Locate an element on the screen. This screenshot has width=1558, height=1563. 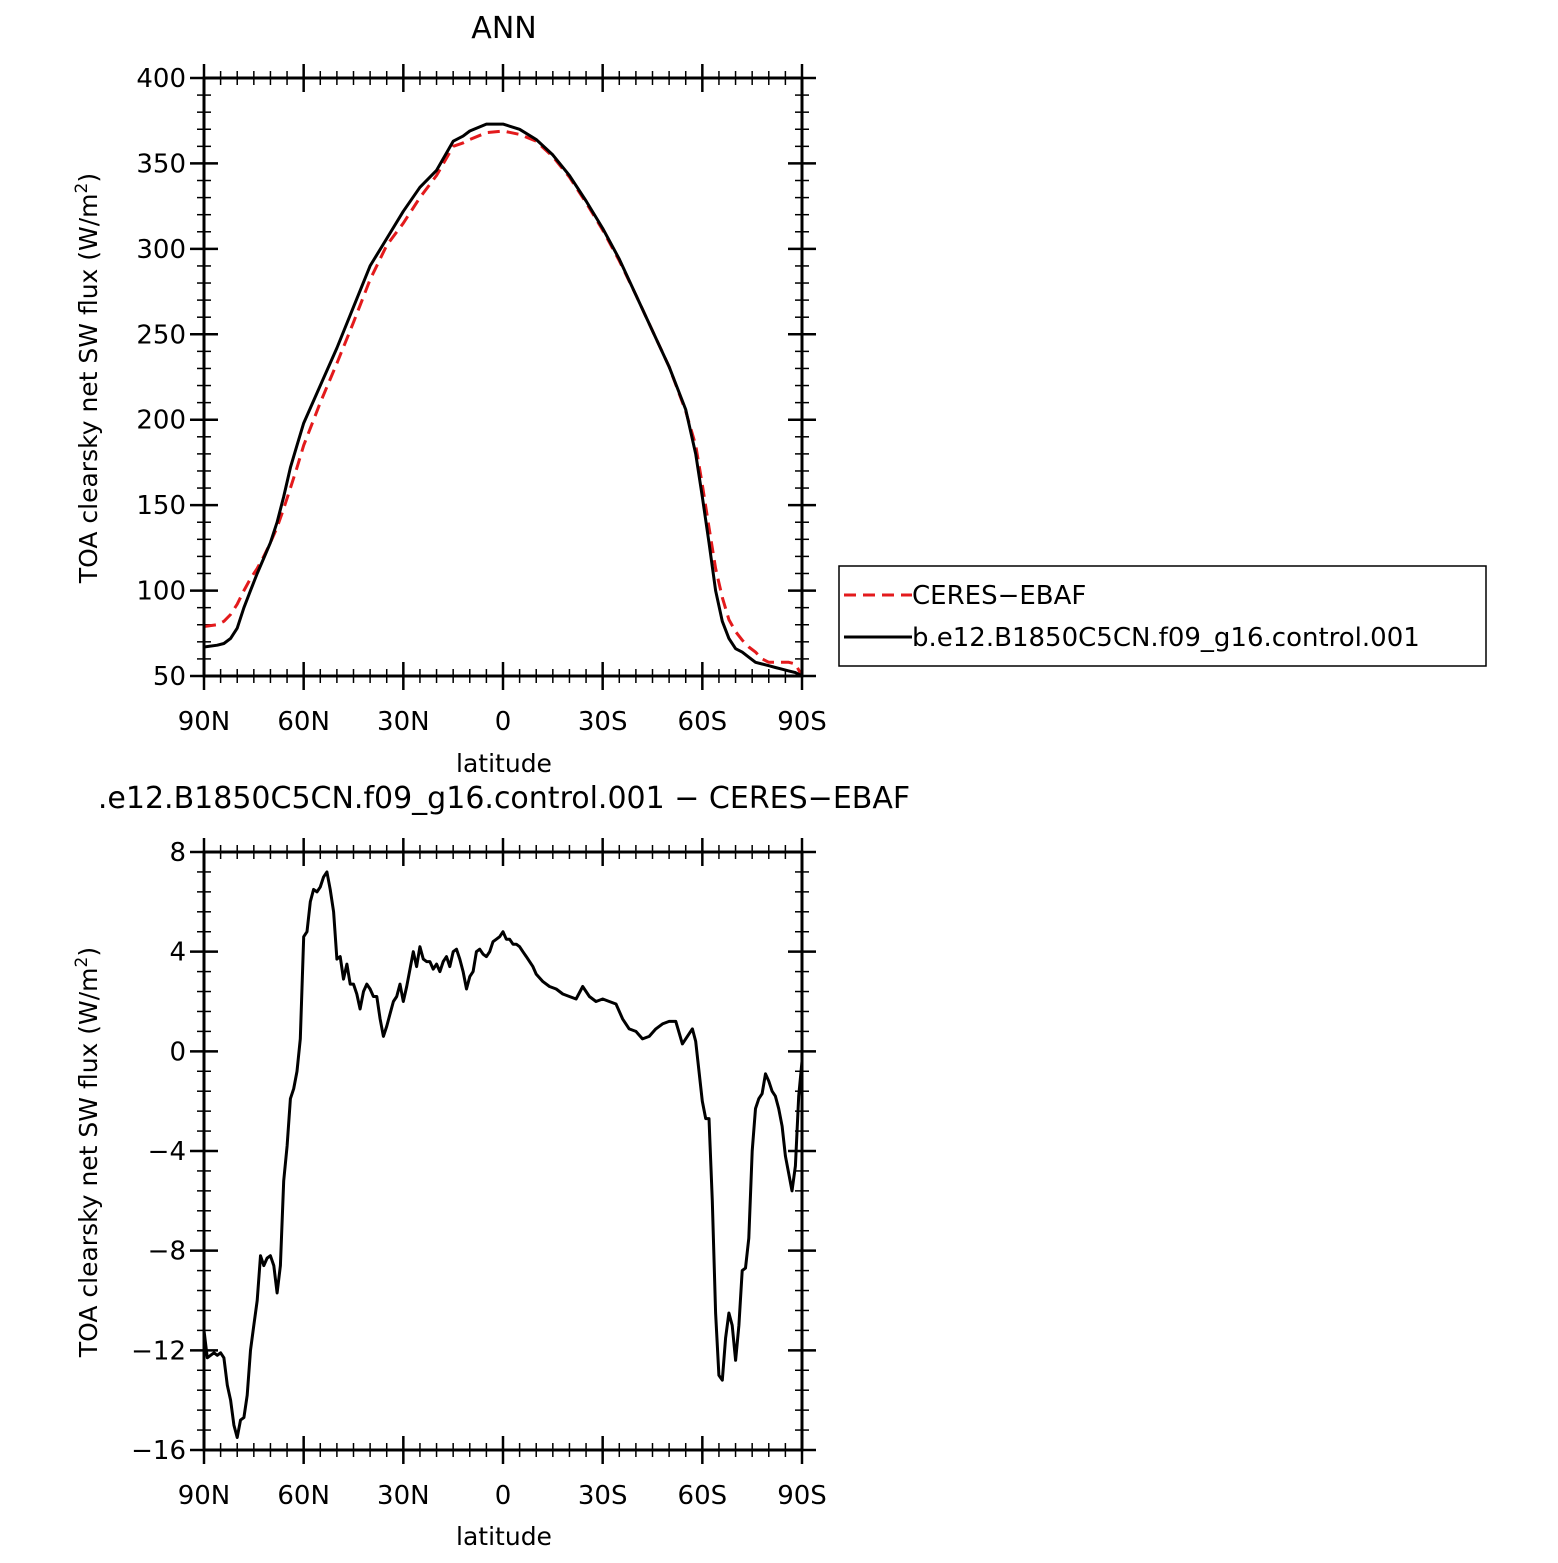
top-y-axis-label-close: ) is located at coordinates (88, 178).